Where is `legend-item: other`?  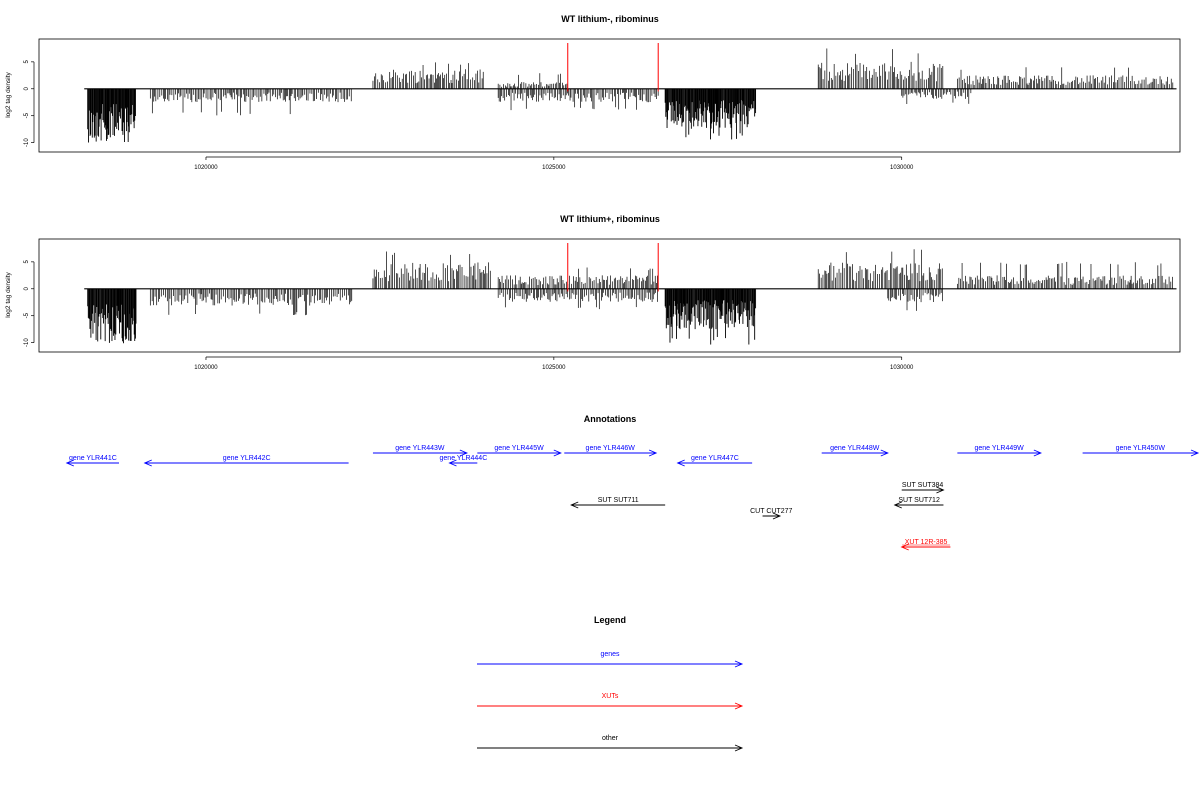
legend-item: other is located at coordinates (610, 743).